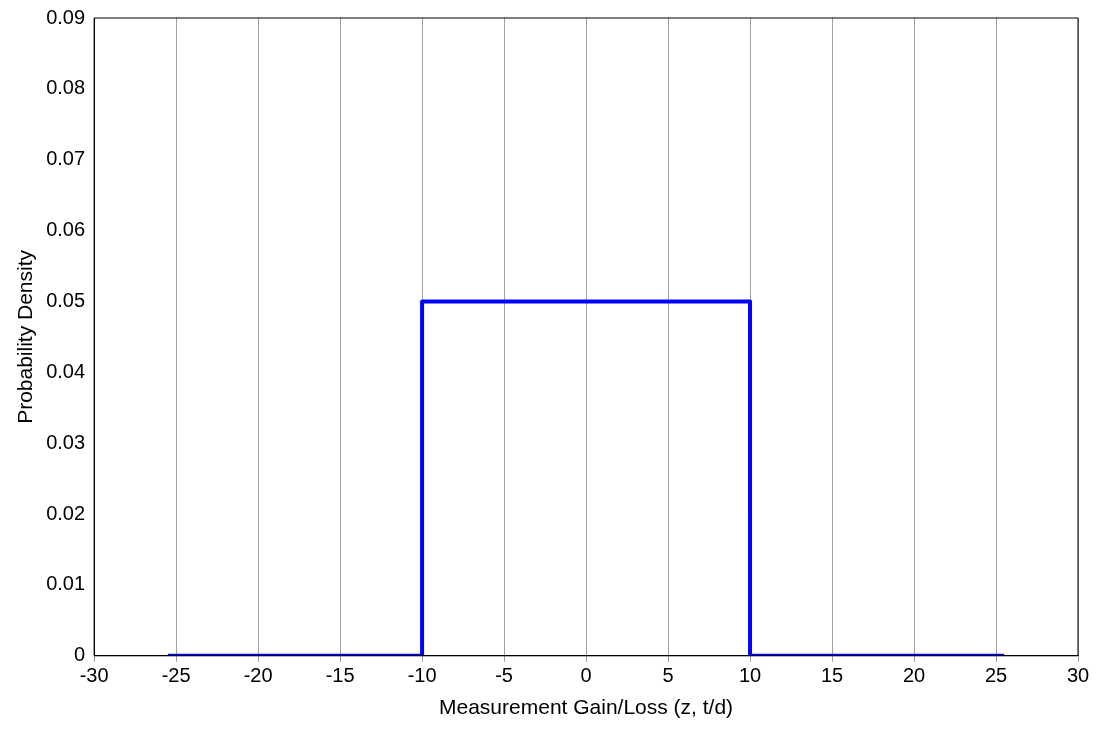  Describe the element at coordinates (750, 675) in the screenshot. I see `x-tick-label: 10` at that location.